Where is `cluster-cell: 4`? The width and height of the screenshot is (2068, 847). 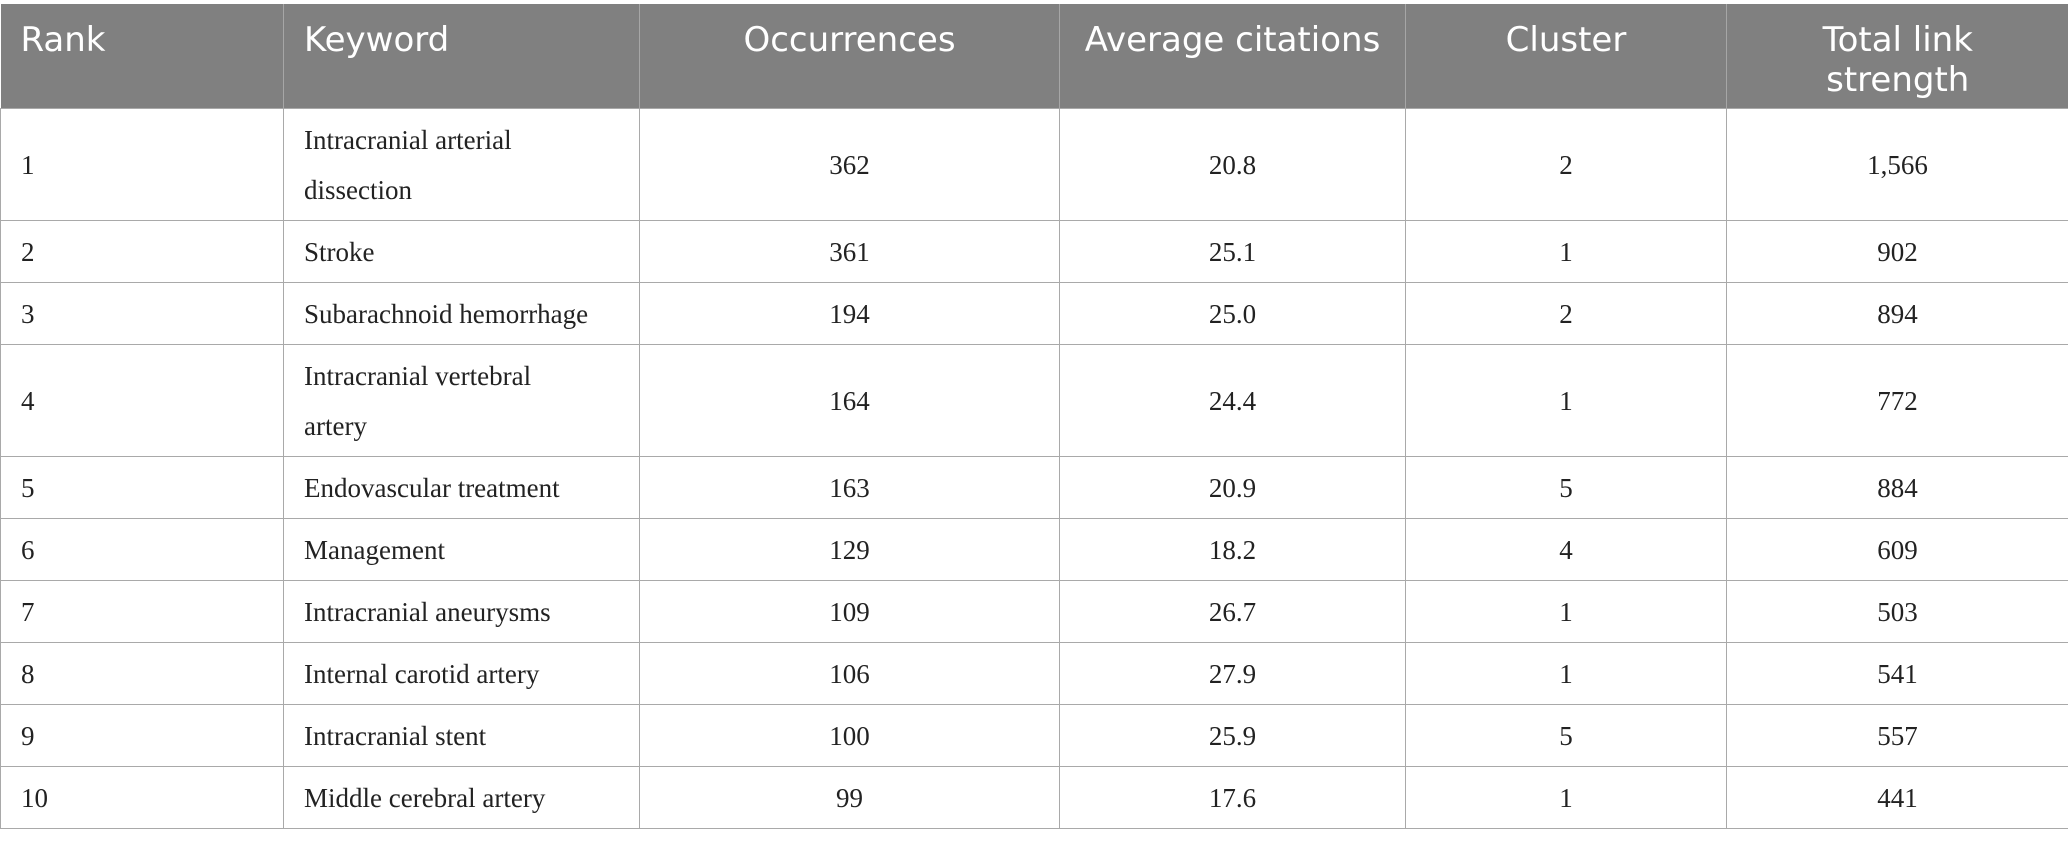
cluster-cell: 4 is located at coordinates (1566, 549).